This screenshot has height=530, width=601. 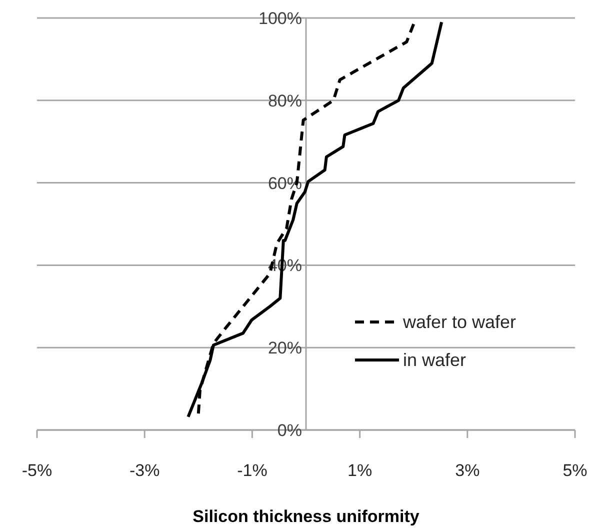 What do you see at coordinates (306, 516) in the screenshot?
I see `x-axis-title: Silicon thickness uniformity` at bounding box center [306, 516].